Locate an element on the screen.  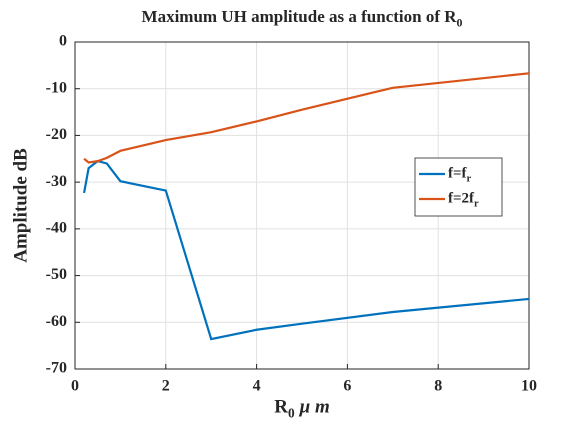
legend-label: f=f r is located at coordinates (460, 174).